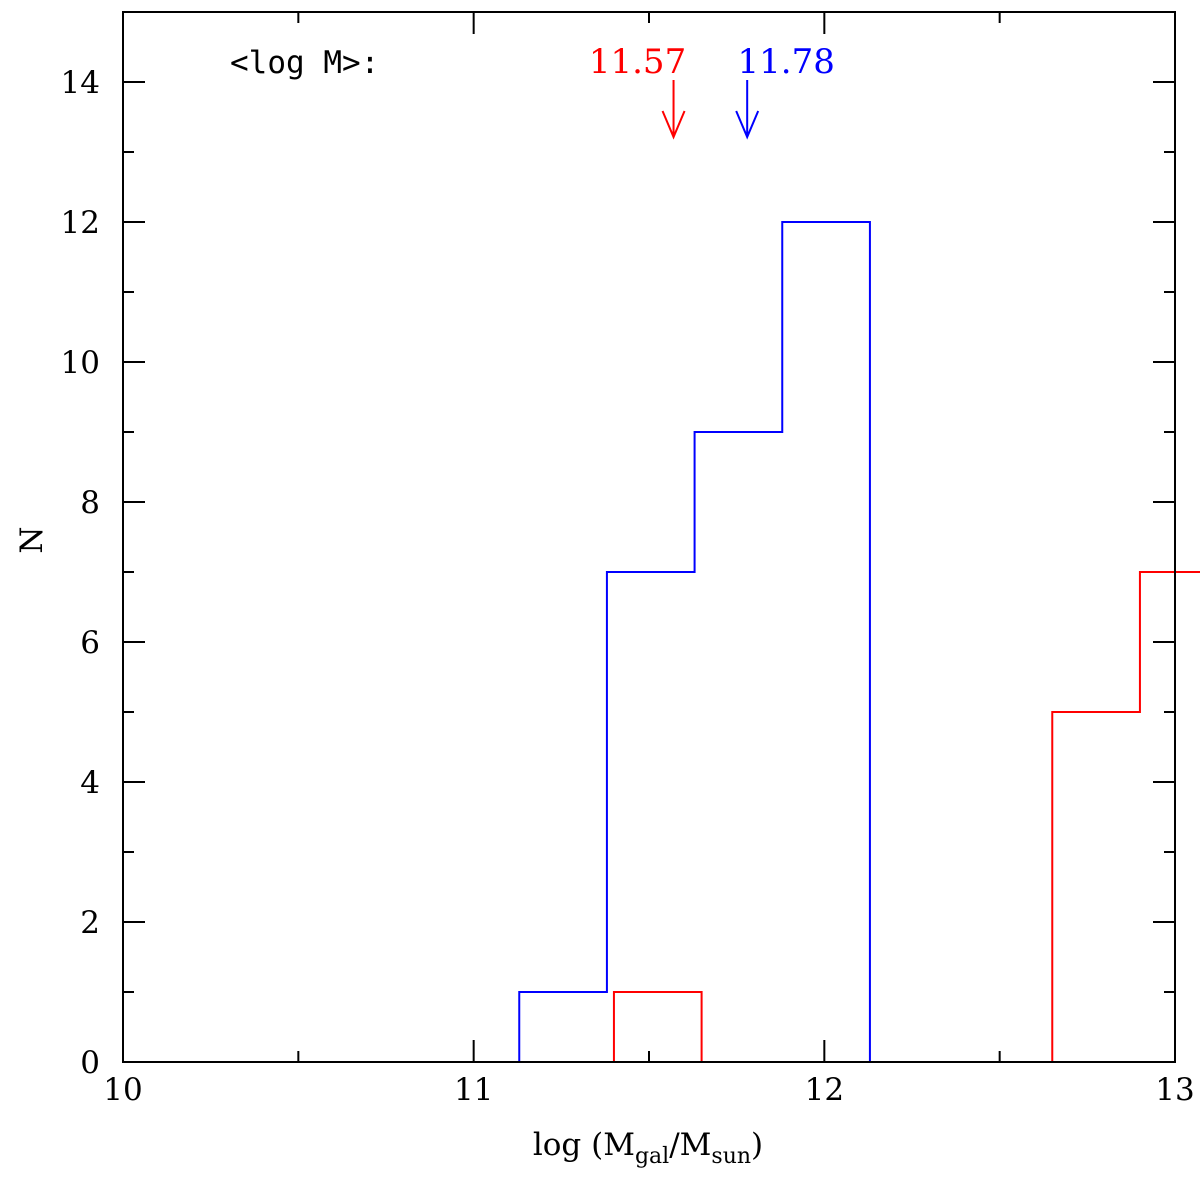 The width and height of the screenshot is (1200, 1182). Describe the element at coordinates (824, 1090) in the screenshot. I see `x-tick-label: 12` at that location.